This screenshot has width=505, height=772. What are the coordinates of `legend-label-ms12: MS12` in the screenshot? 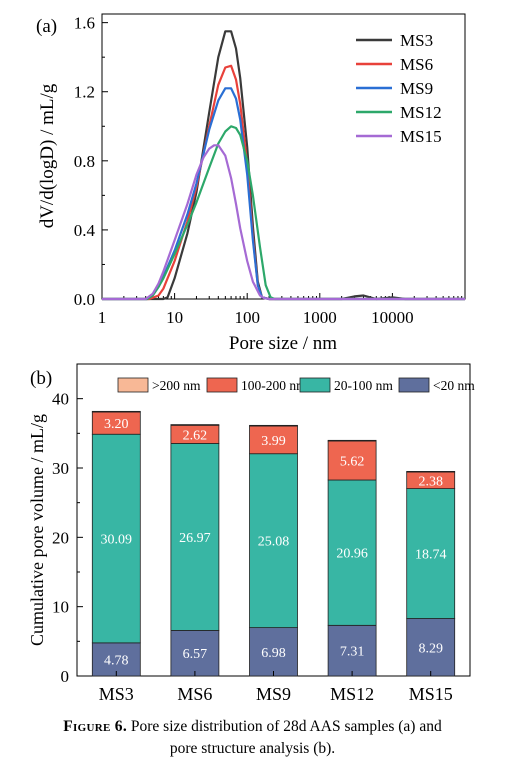 It's located at (421, 112).